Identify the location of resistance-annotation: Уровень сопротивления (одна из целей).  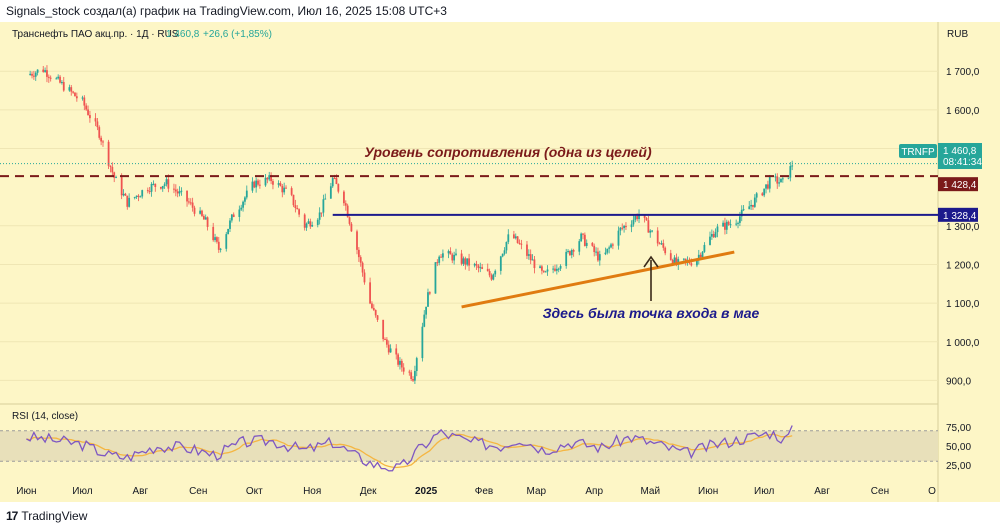
(508, 152).